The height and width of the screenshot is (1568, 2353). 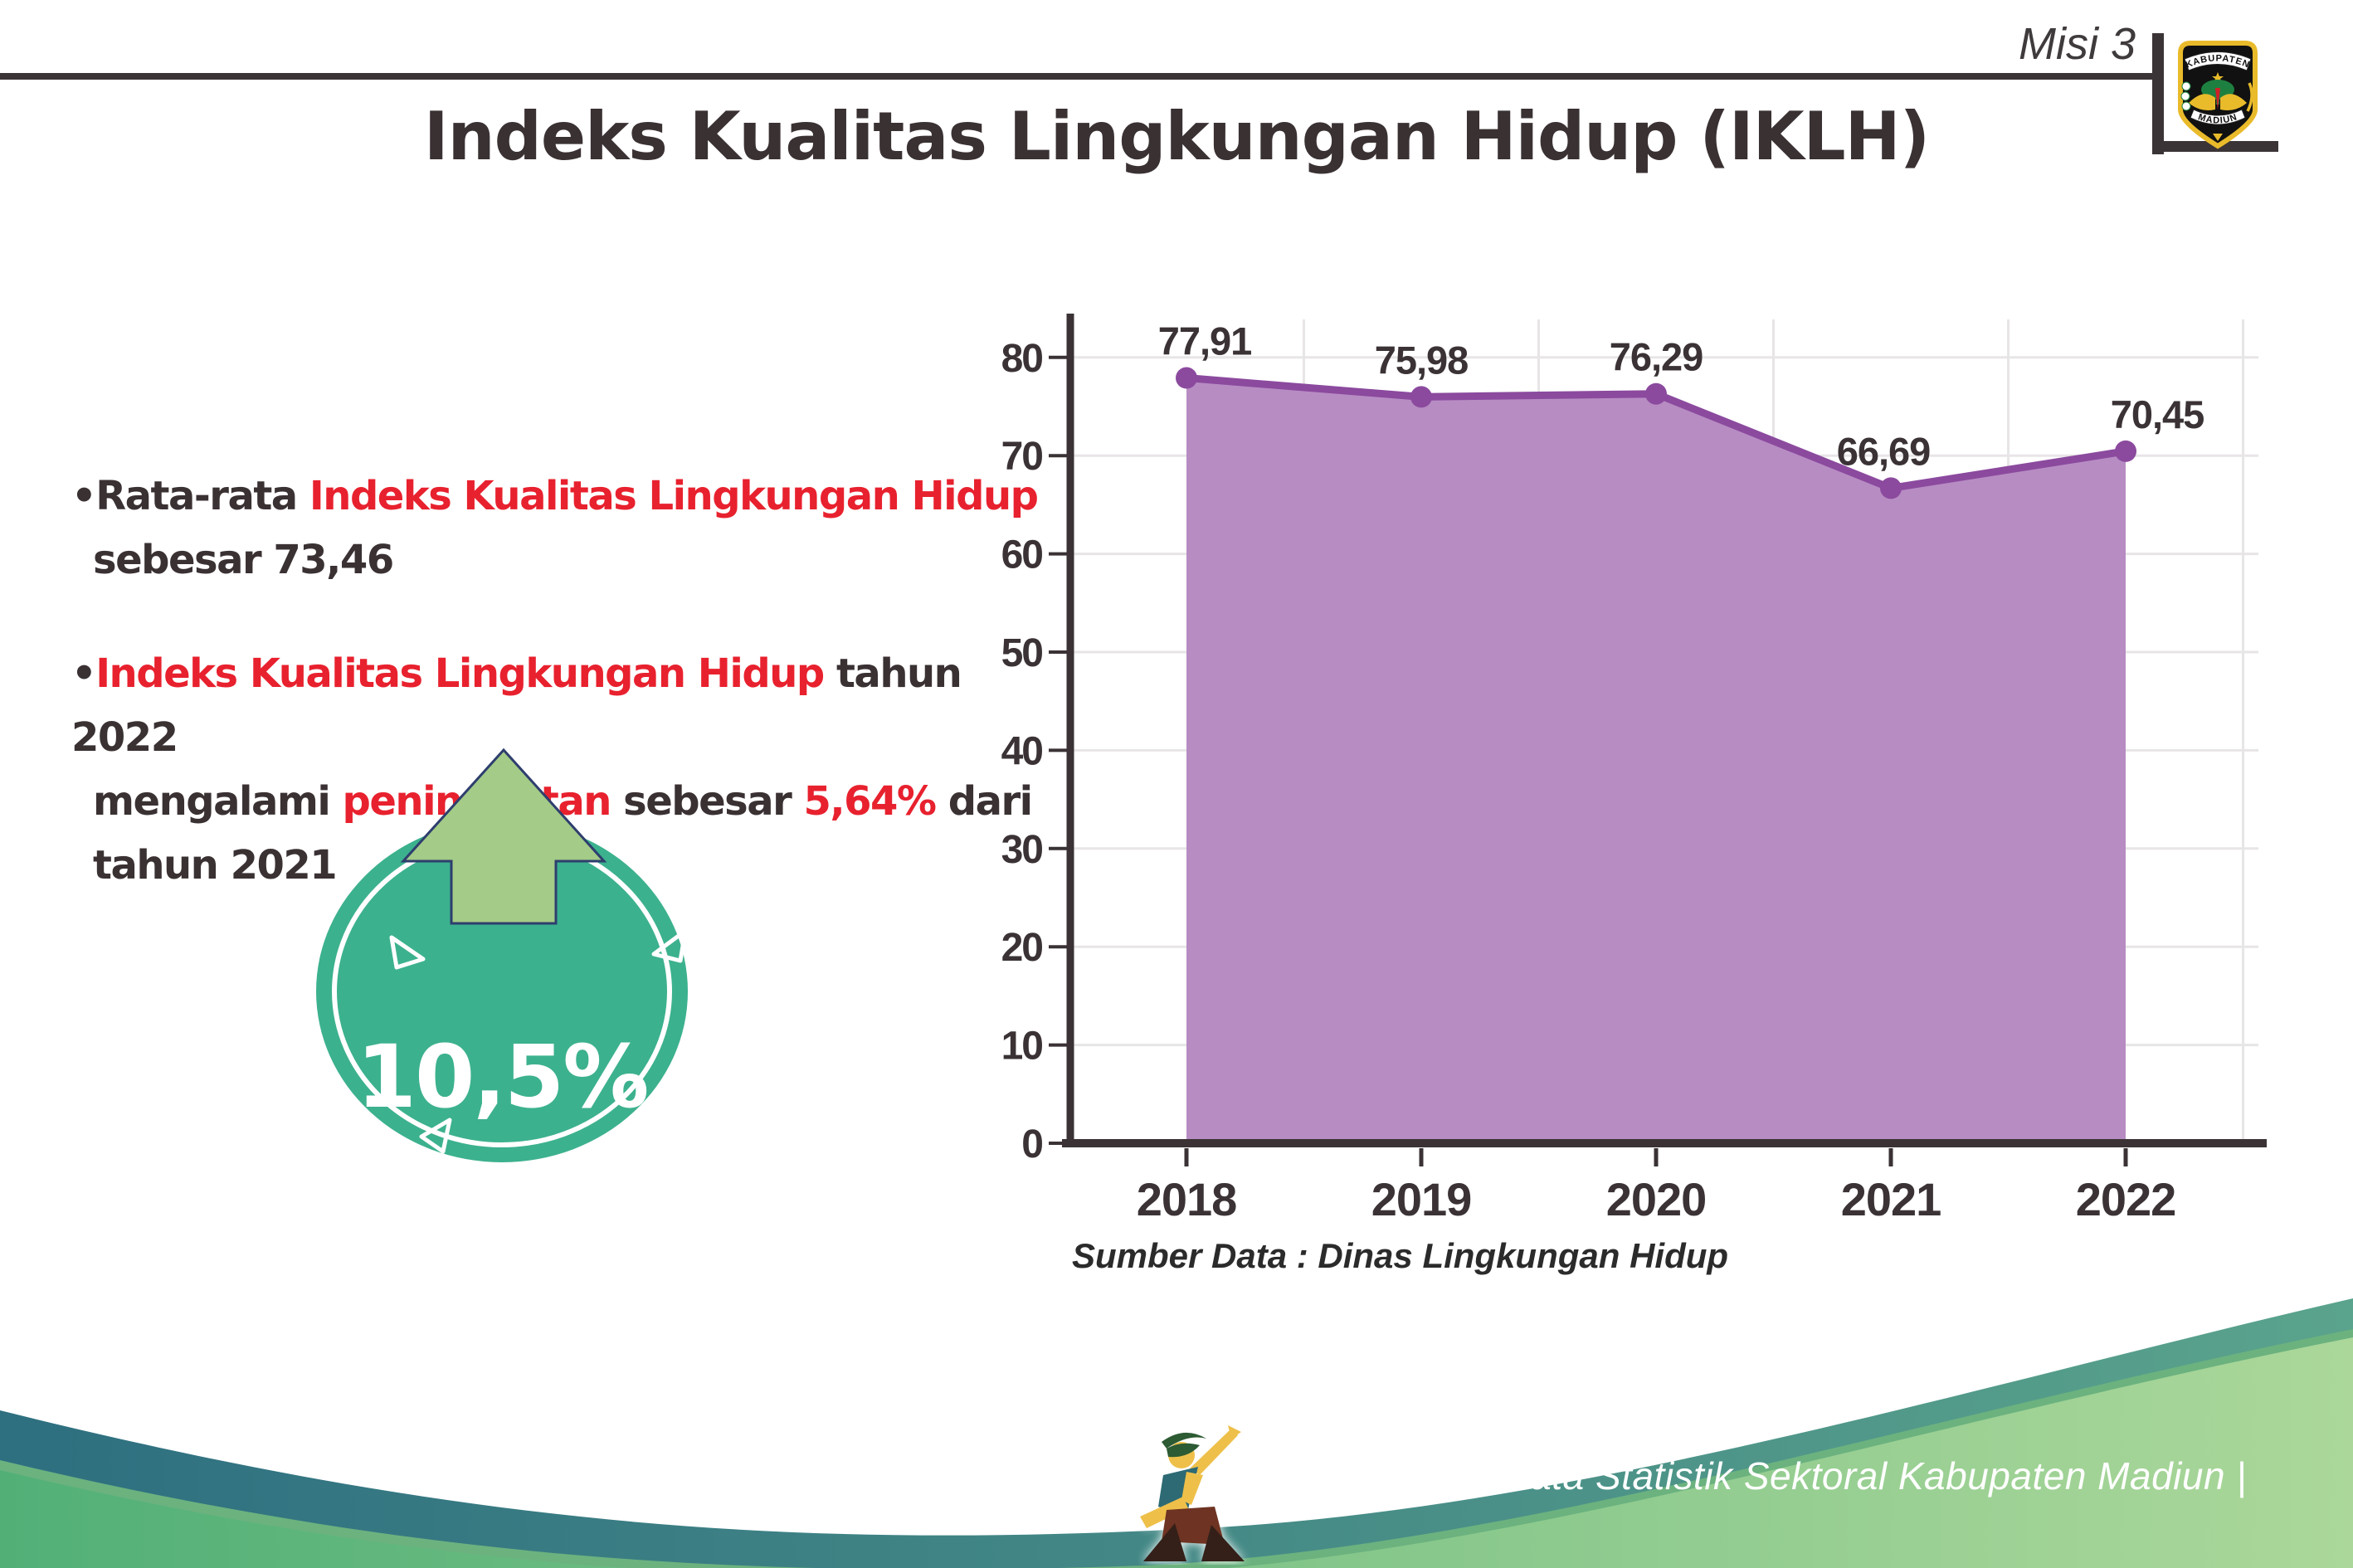 What do you see at coordinates (1022, 1047) in the screenshot?
I see `y-tick-label: 10` at bounding box center [1022, 1047].